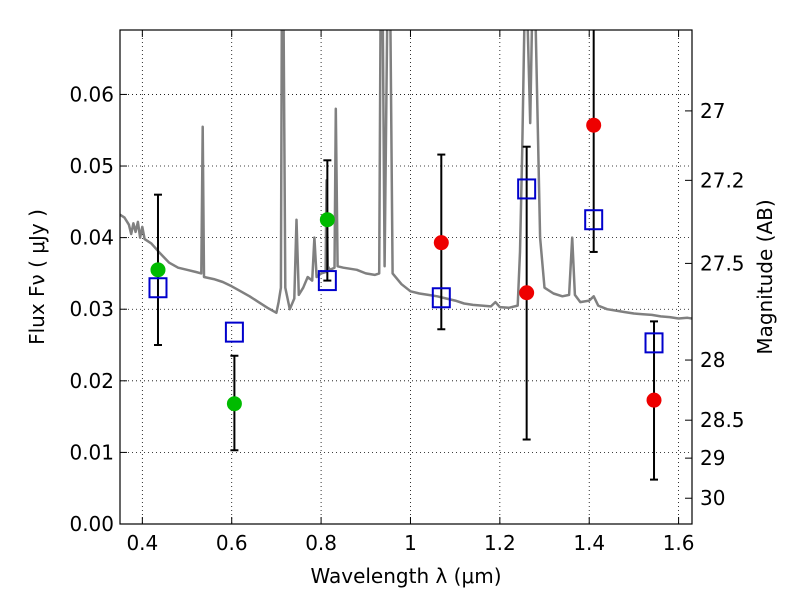 The width and height of the screenshot is (800, 600). Describe the element at coordinates (91, 524) in the screenshot. I see `y-tick-label: 0.00` at that location.